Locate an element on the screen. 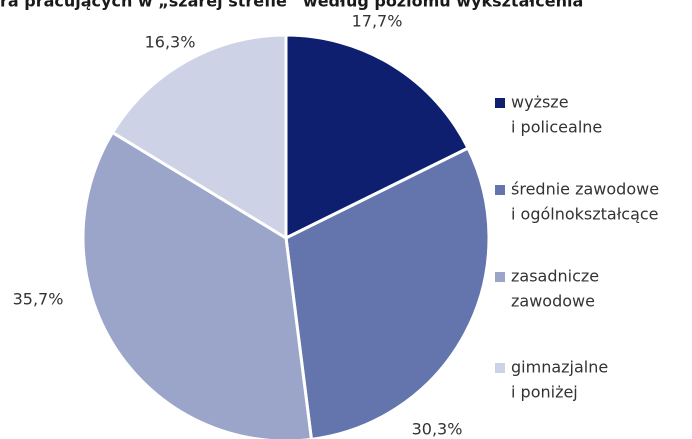 This screenshot has width=692, height=439. data-label: 17,7% is located at coordinates (377, 21).